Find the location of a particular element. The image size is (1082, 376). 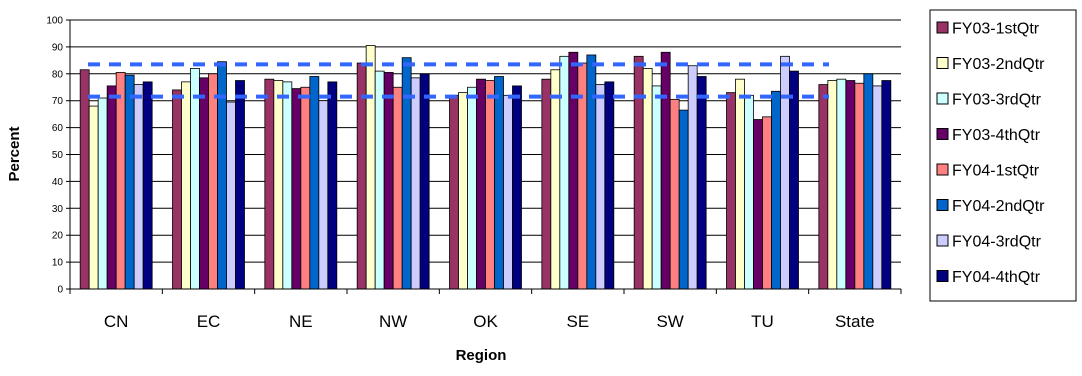

y-tick-label: 50 is located at coordinates (58, 155).